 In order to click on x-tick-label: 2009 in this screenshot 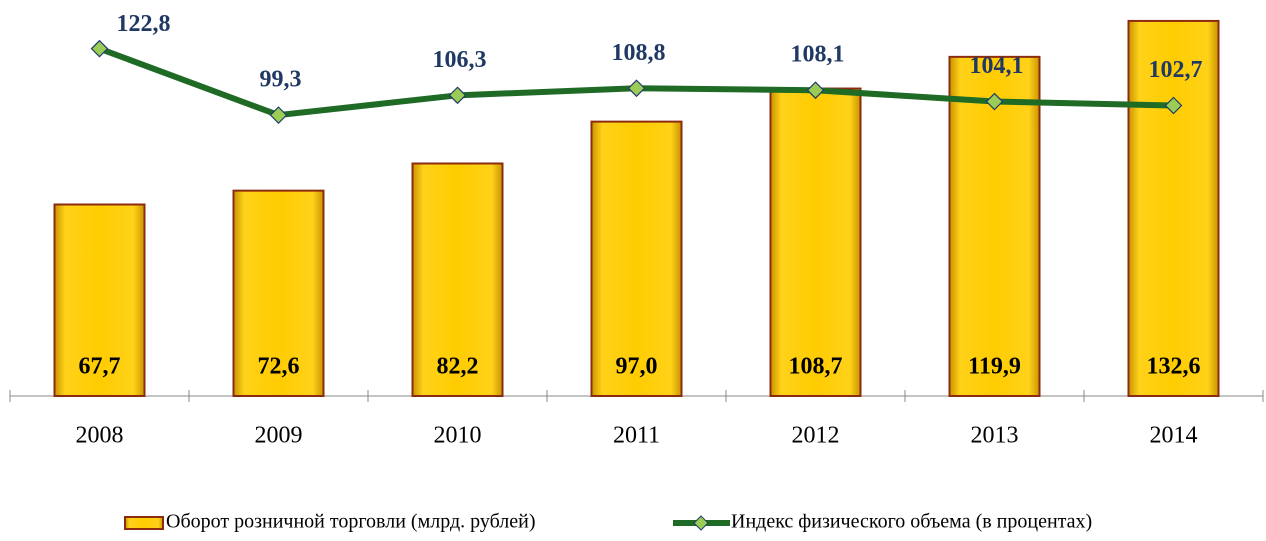, I will do `click(279, 436)`.